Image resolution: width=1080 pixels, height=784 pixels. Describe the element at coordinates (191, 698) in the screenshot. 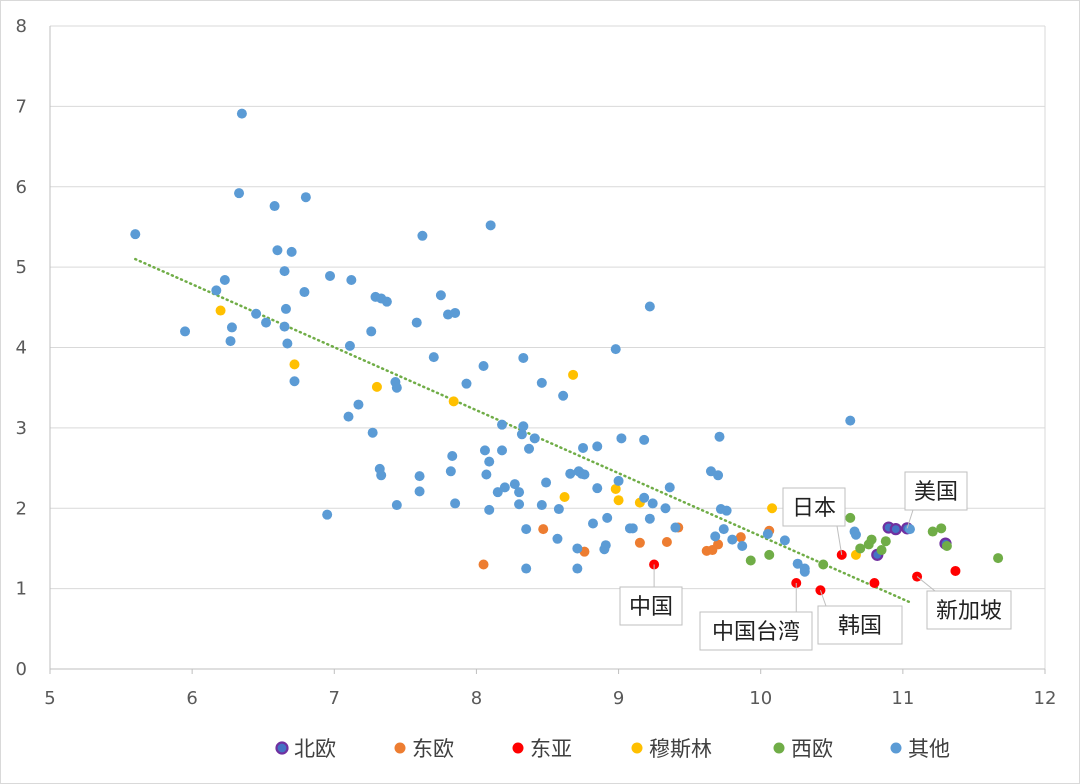

I see `x-tick-label: 6` at that location.